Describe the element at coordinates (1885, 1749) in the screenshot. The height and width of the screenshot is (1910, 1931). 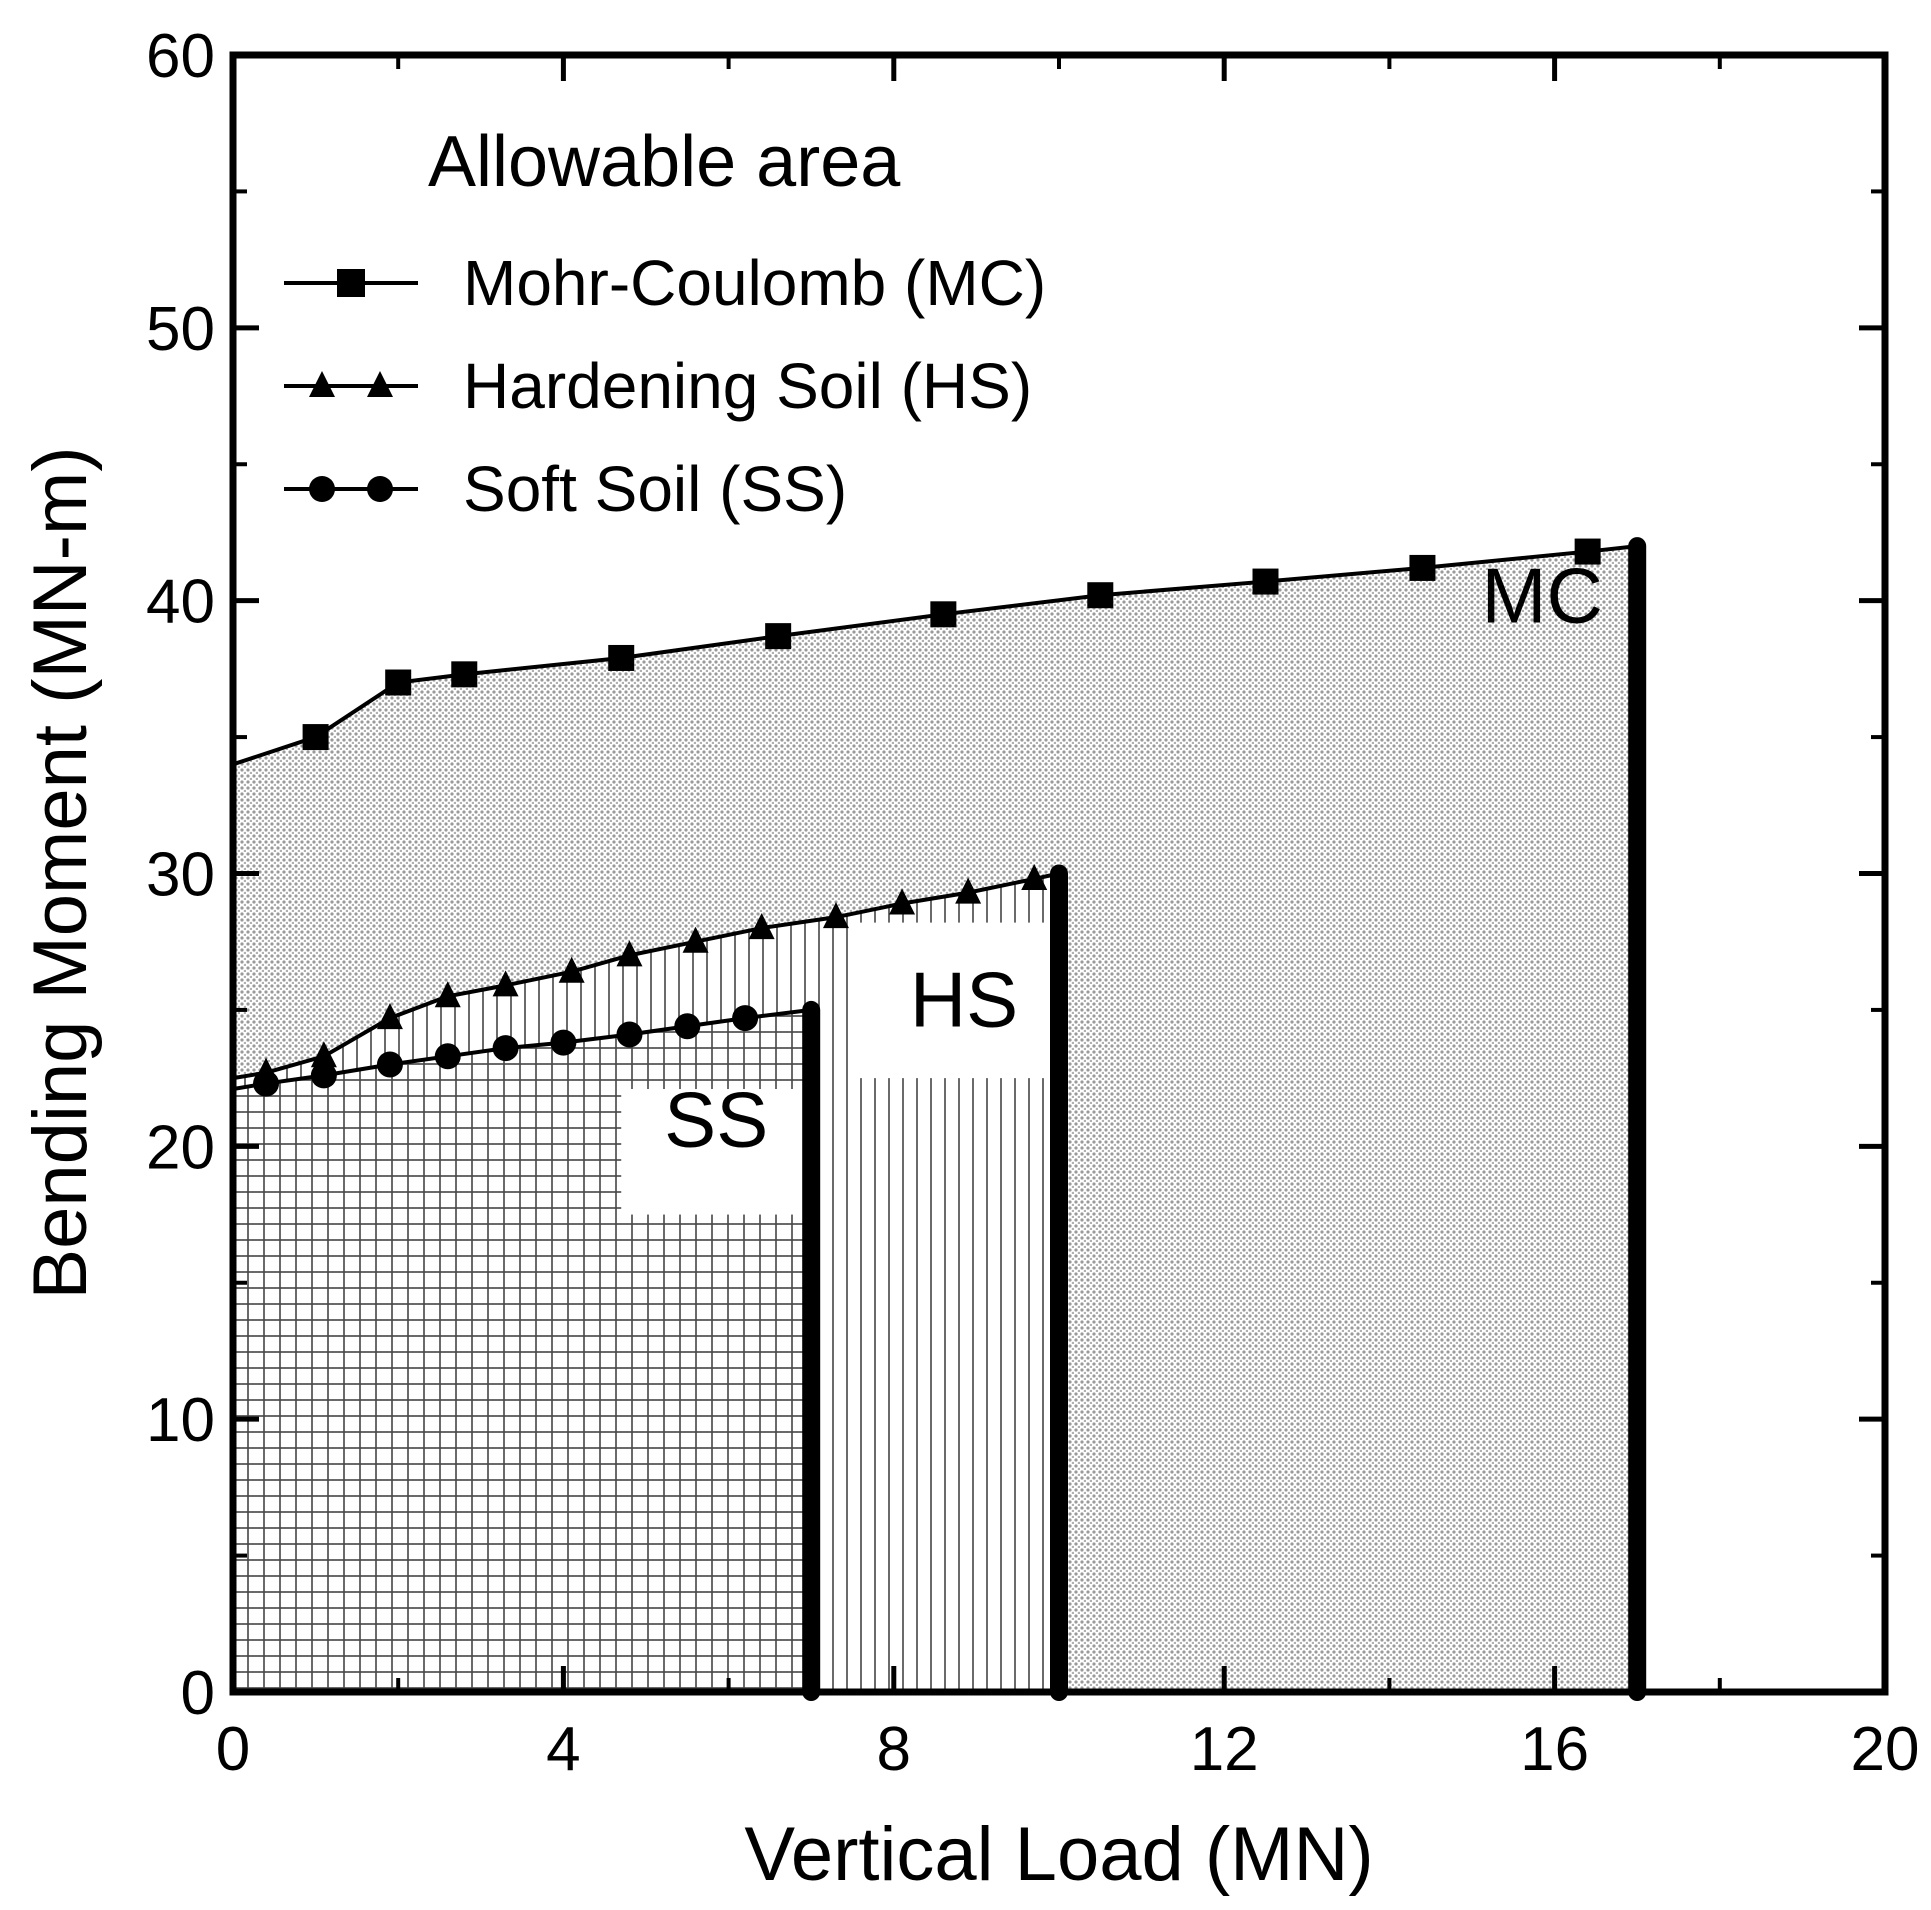
I see `x-tick-label: 20` at that location.